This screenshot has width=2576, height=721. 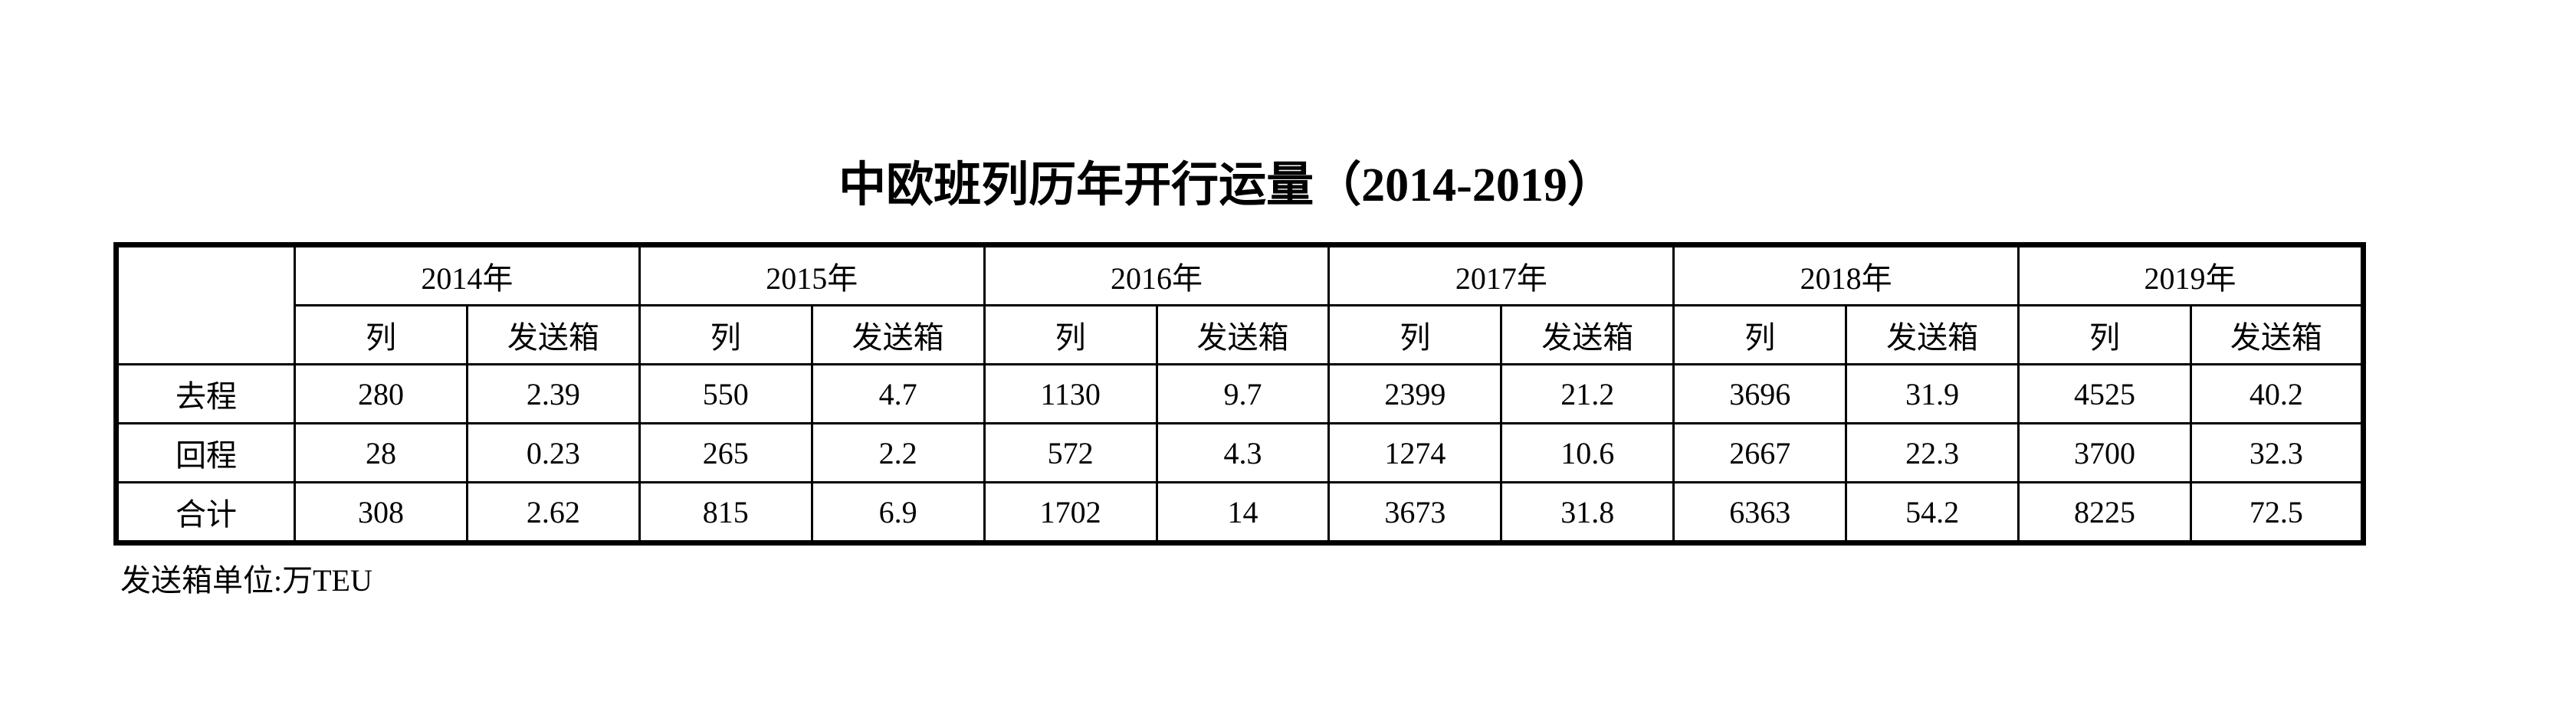 I want to click on cell: 2.39, so click(x=553, y=393).